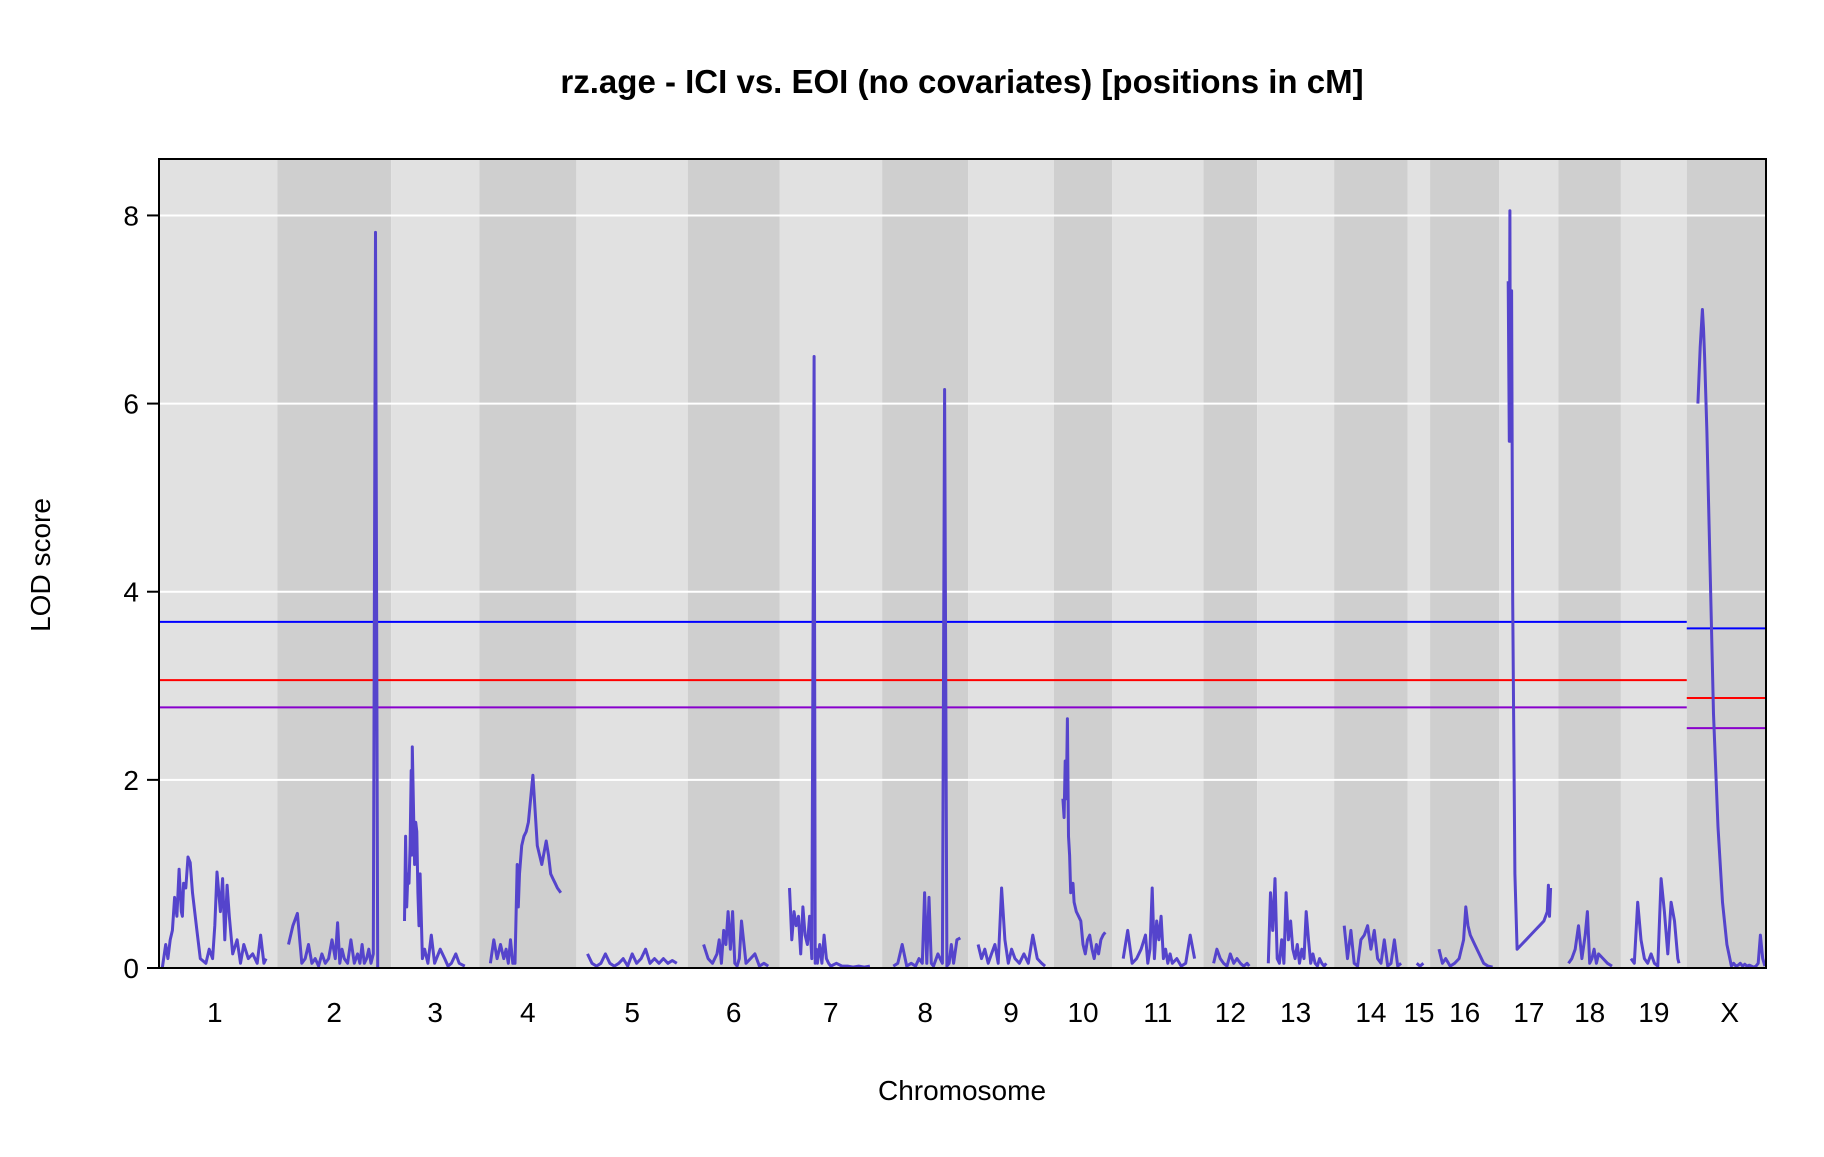 The image size is (1824, 1157). What do you see at coordinates (215, 1012) in the screenshot?
I see `x-tick-label-chr-1: 1` at bounding box center [215, 1012].